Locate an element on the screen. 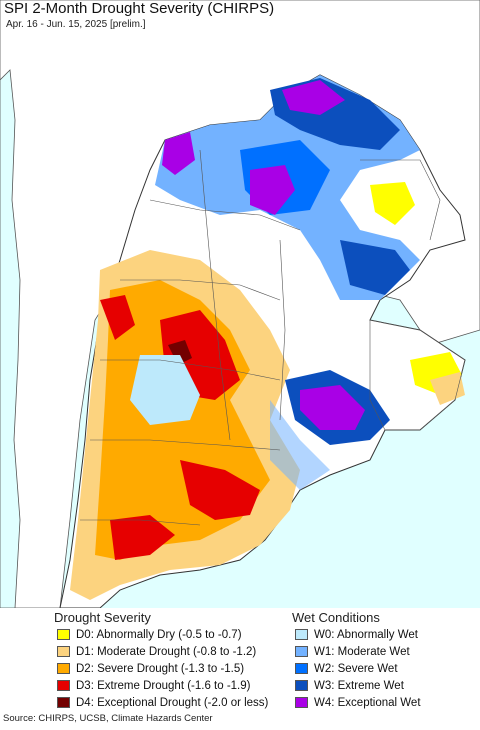 This screenshot has height=730, width=480. legend-label-w1: W1: Moderate Wet is located at coordinates (362, 652).